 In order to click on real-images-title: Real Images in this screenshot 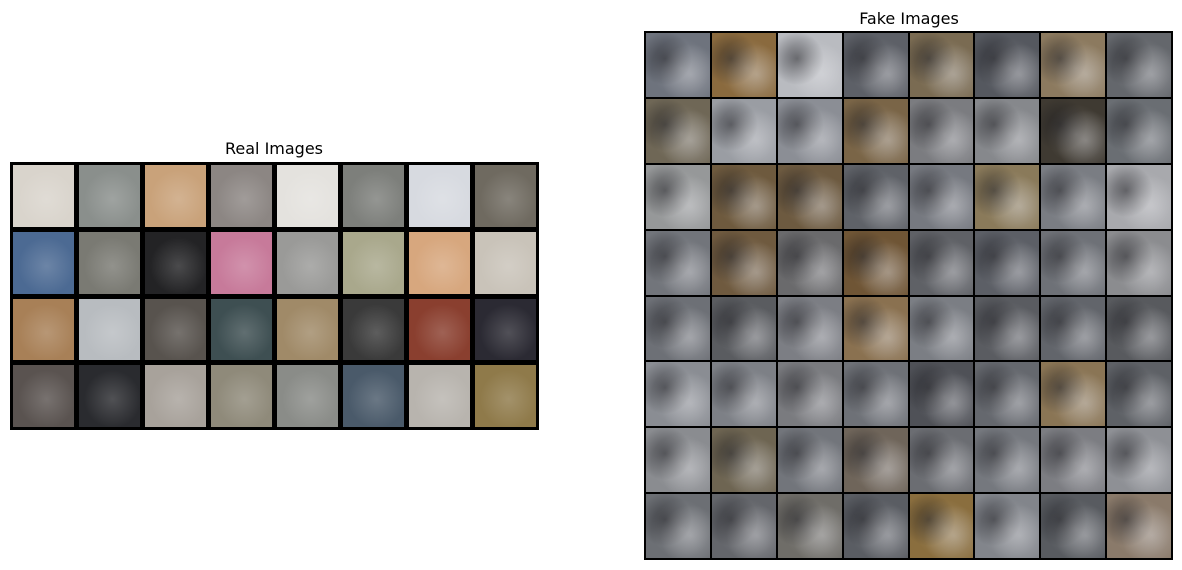, I will do `click(274, 148)`.